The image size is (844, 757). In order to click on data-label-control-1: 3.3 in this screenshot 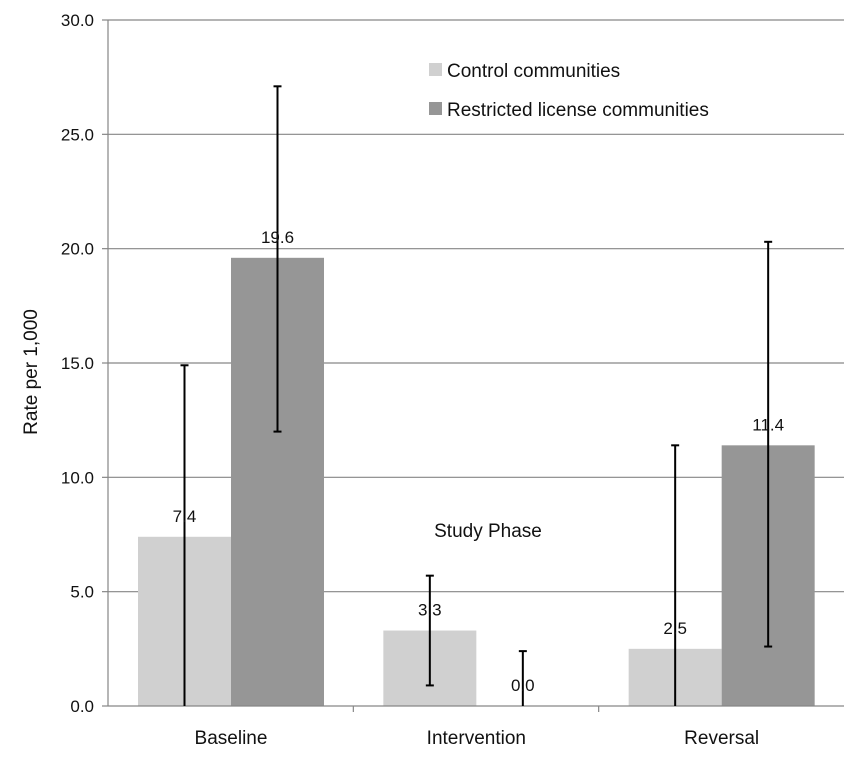, I will do `click(430, 610)`.